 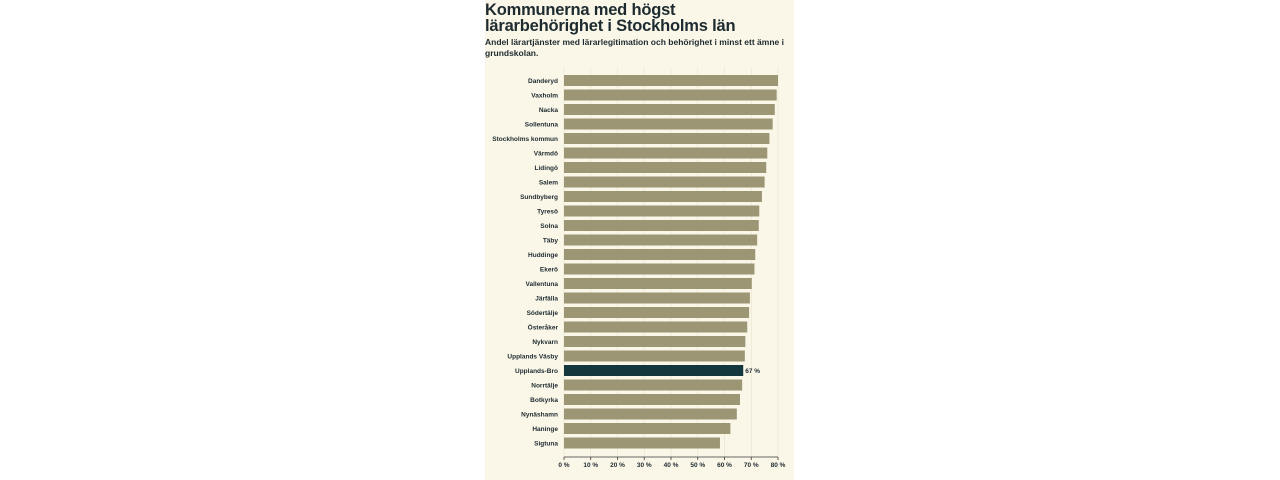 I want to click on bar-lidingö, so click(x=665, y=167).